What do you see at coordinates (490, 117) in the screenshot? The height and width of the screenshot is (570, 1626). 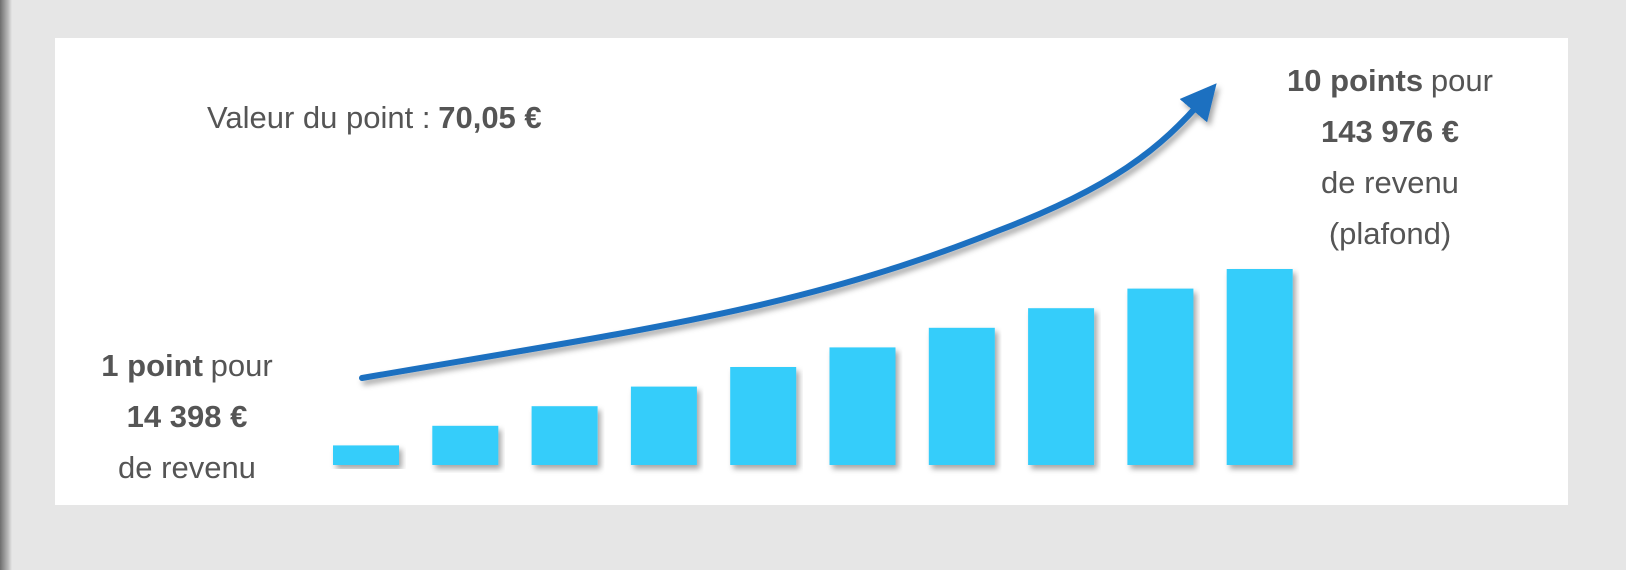 I see `annotation-text: 70,05 €` at bounding box center [490, 117].